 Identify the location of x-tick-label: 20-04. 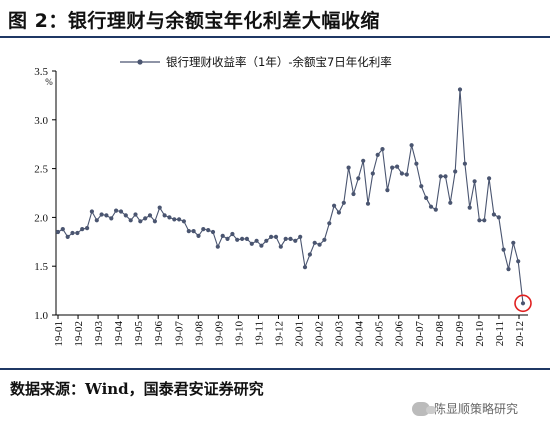
(360, 334).